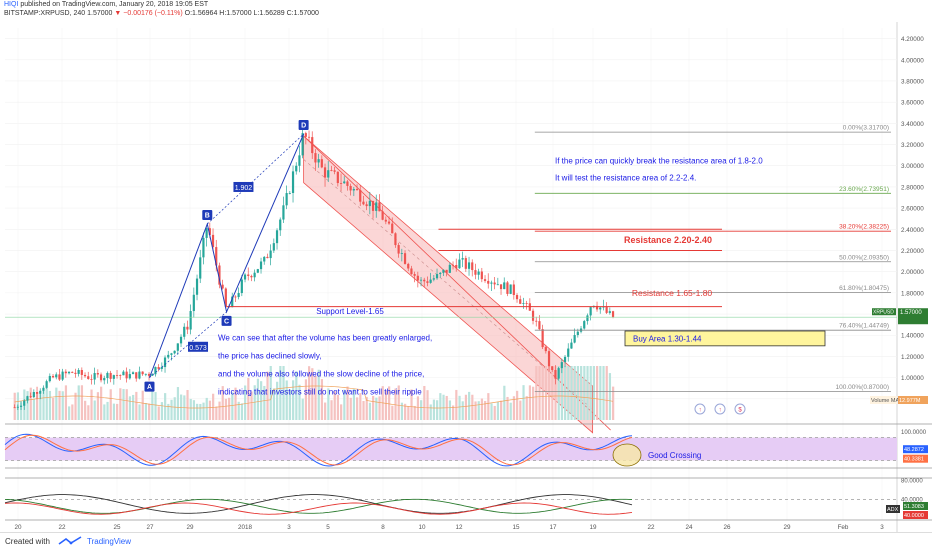 The height and width of the screenshot is (551, 932). What do you see at coordinates (627, 455) in the screenshot?
I see `good-crossing-circle` at bounding box center [627, 455].